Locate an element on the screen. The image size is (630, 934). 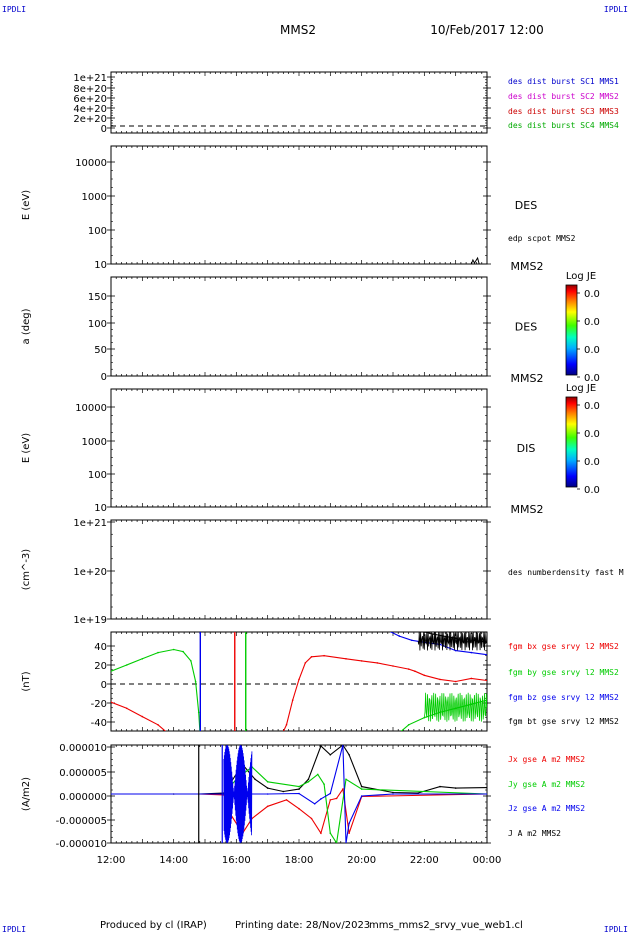
y-tick-label: 8e+20 is located at coordinates (90, 89).